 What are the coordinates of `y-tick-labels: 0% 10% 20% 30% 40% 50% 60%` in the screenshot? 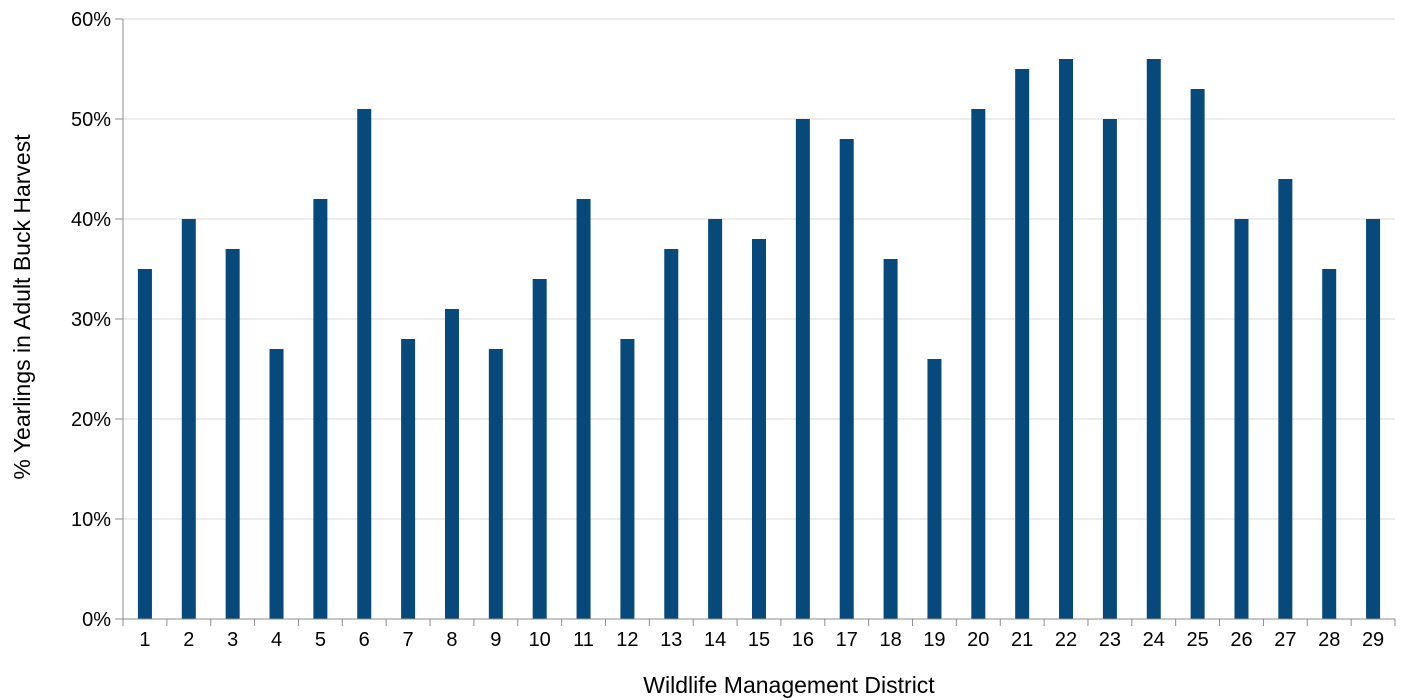 It's located at (91, 320).